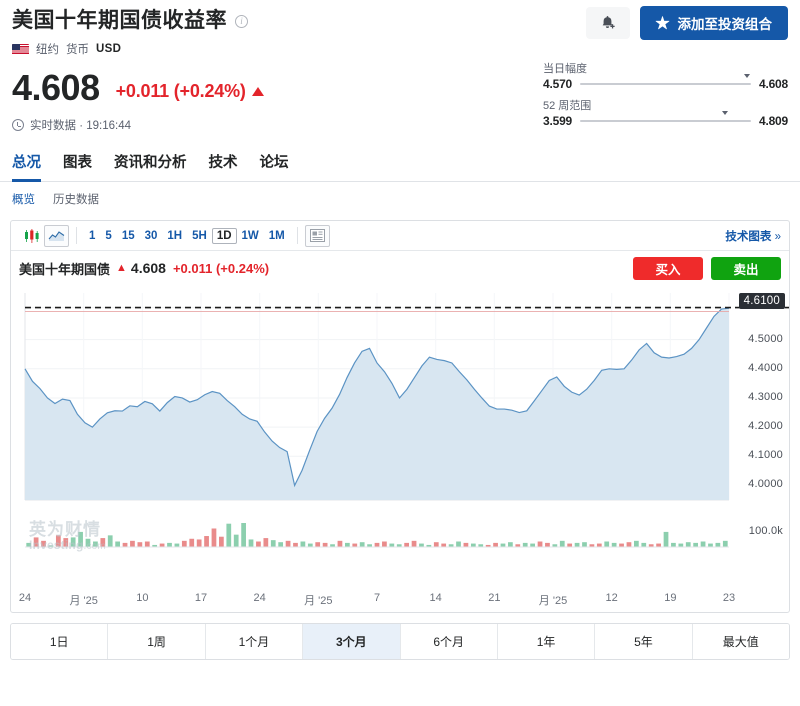 The width and height of the screenshot is (800, 706). I want to click on last-price: 4.608, so click(56, 87).